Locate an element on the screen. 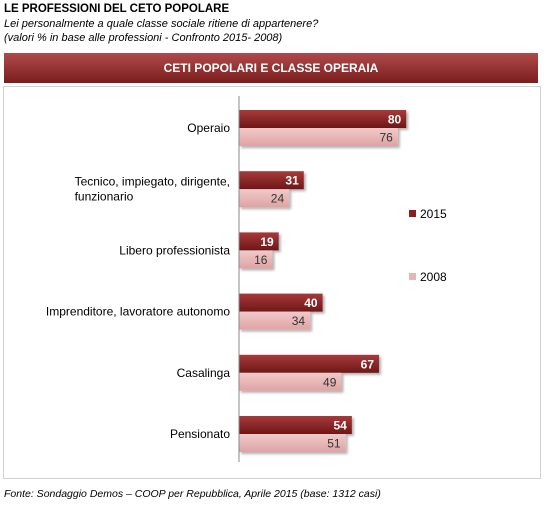  category-label: Tecnico, impiegato, dirigente, is located at coordinates (152, 182).